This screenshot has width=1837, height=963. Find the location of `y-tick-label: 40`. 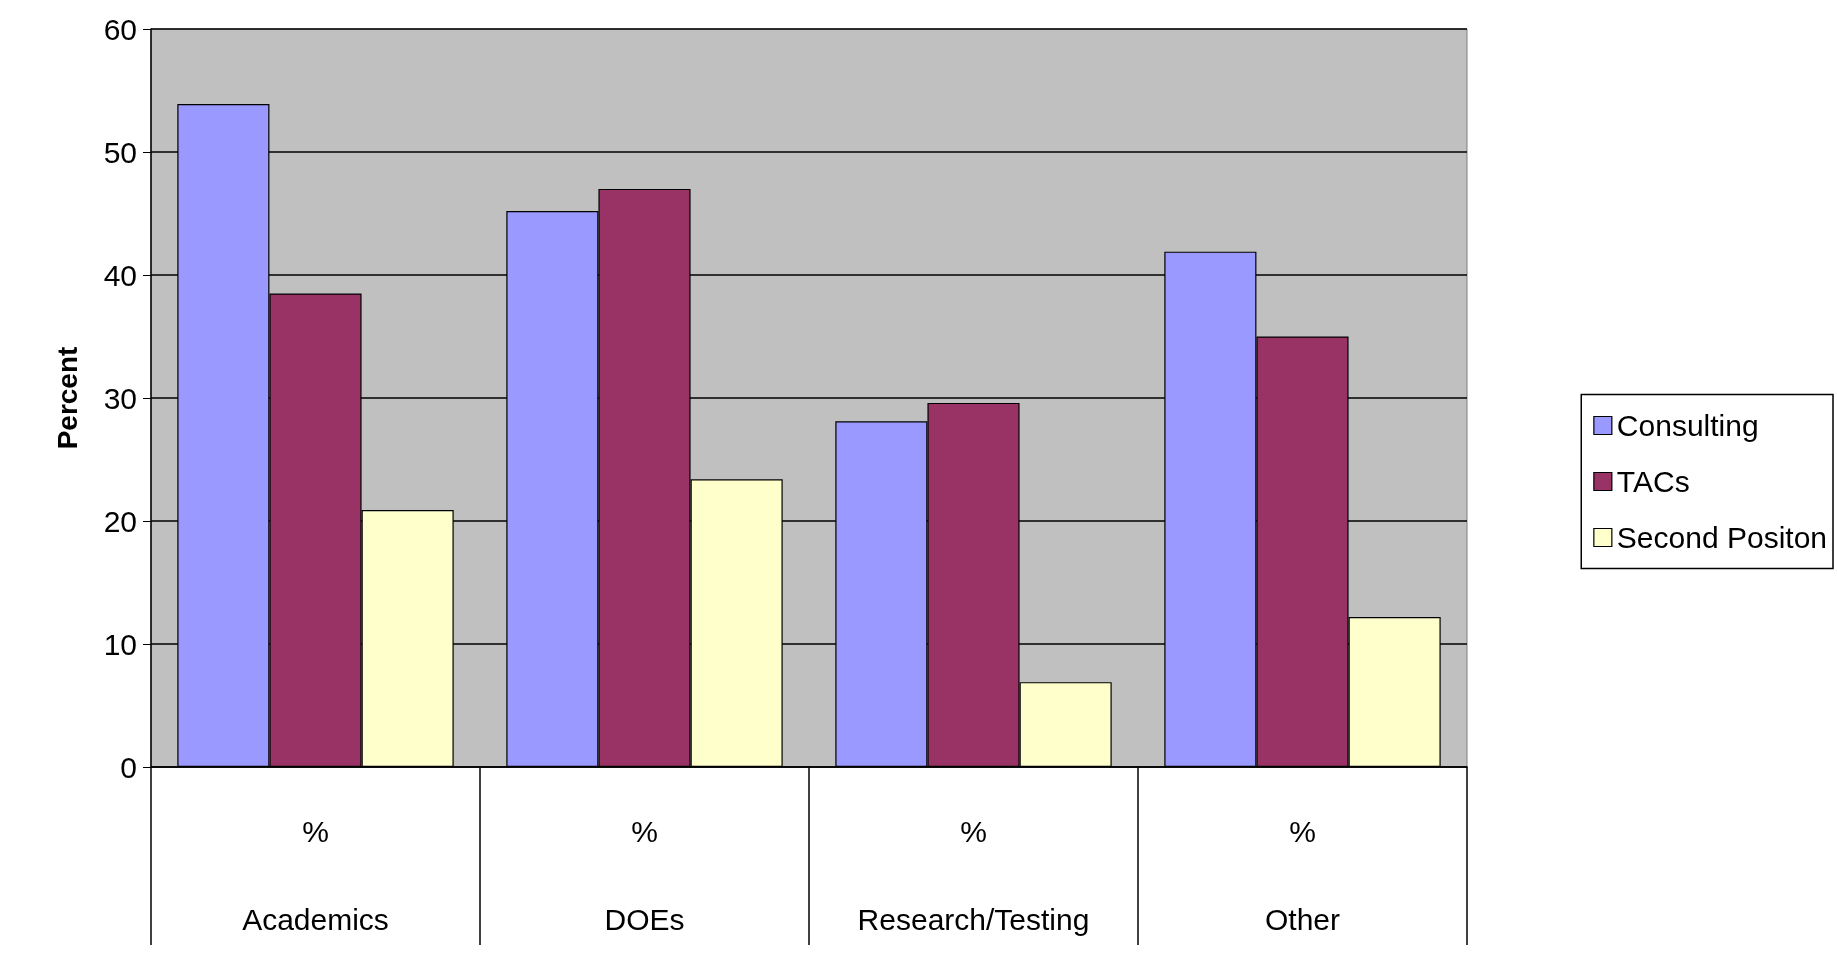

y-tick-label: 40 is located at coordinates (120, 275).